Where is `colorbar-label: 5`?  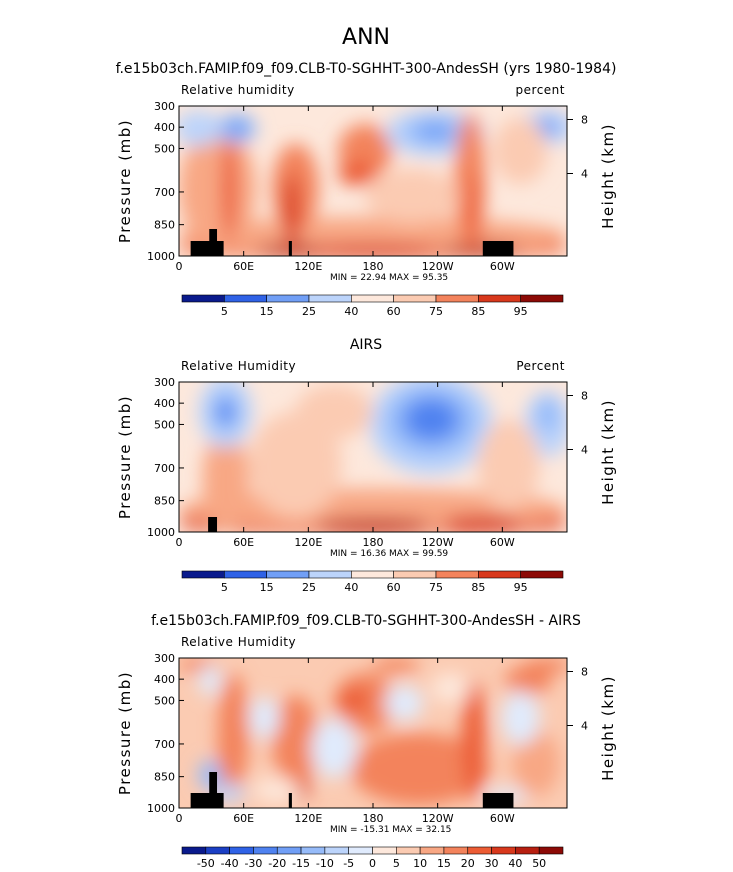
colorbar-label: 5 is located at coordinates (224, 311).